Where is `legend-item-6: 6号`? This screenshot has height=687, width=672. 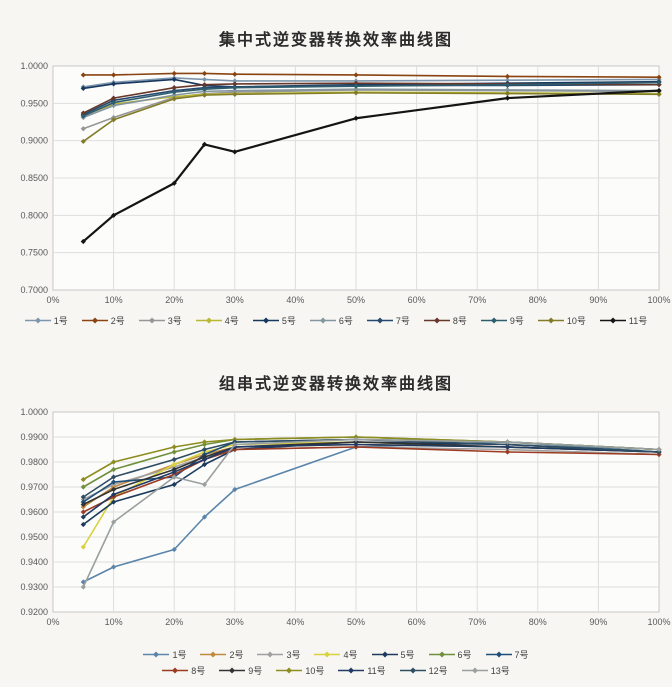 legend-item-6: 6号 is located at coordinates (450, 654).